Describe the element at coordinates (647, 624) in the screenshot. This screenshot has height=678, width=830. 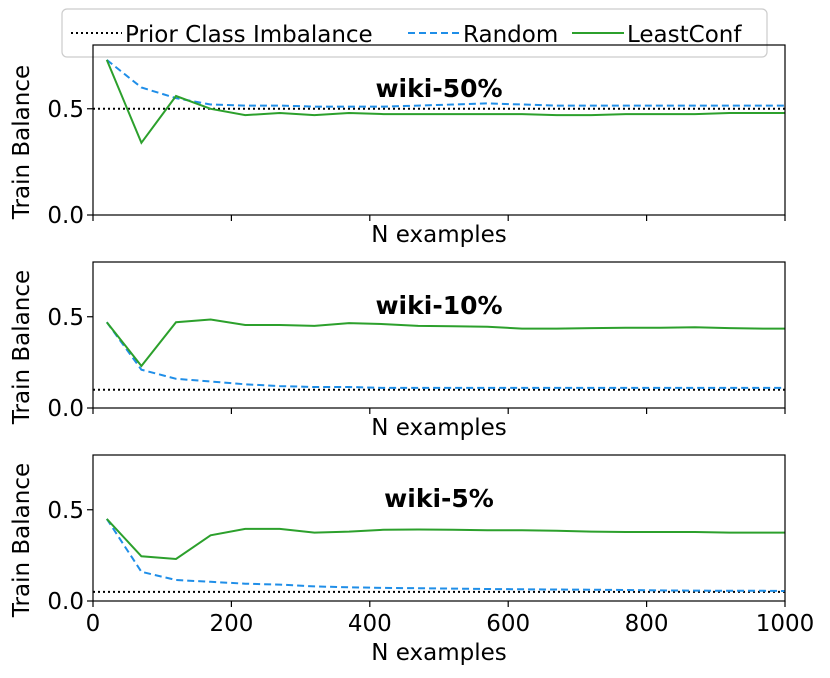
I see `xtick-label-2-4: 800` at that location.